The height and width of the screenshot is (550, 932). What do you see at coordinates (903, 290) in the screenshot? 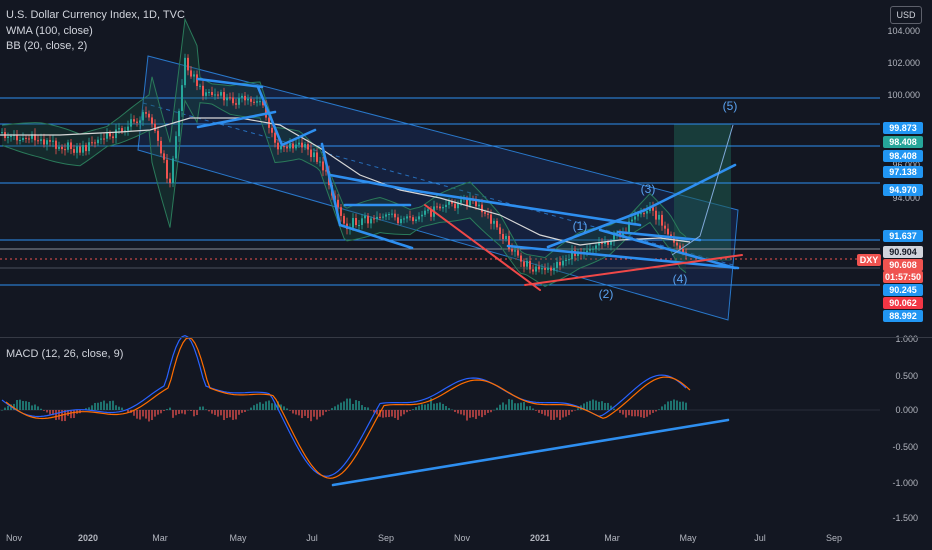
I see `price-tag: 90.245` at bounding box center [903, 290].